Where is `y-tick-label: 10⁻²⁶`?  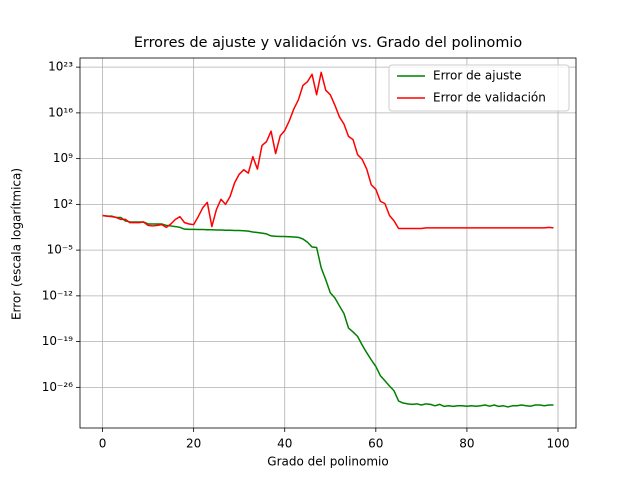 y-tick-label: 10⁻²⁶ is located at coordinates (57, 387).